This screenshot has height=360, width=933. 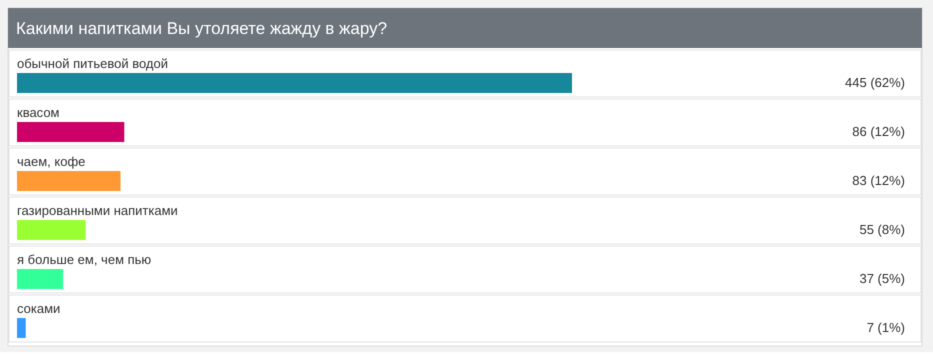 What do you see at coordinates (882, 229) in the screenshot?
I see `data-label: 55 (8%)` at bounding box center [882, 229].